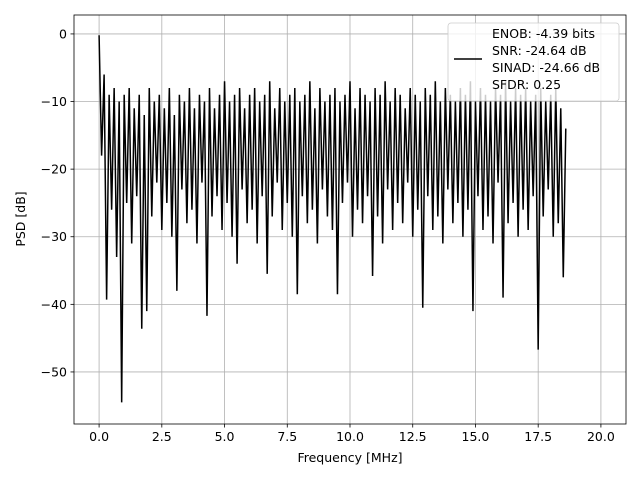 This screenshot has width=640, height=484. I want to click on y-tick-label: −20, so click(54, 169).